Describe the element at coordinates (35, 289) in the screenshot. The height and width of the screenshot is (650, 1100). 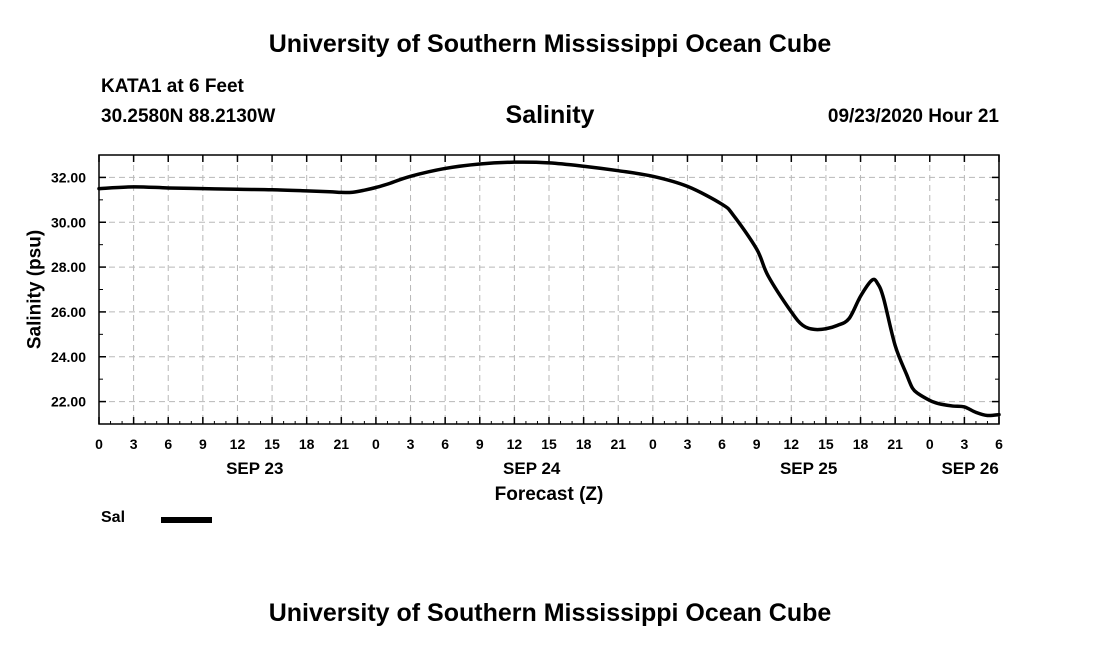
I see `y-axis-label: Salinity (psu)` at that location.